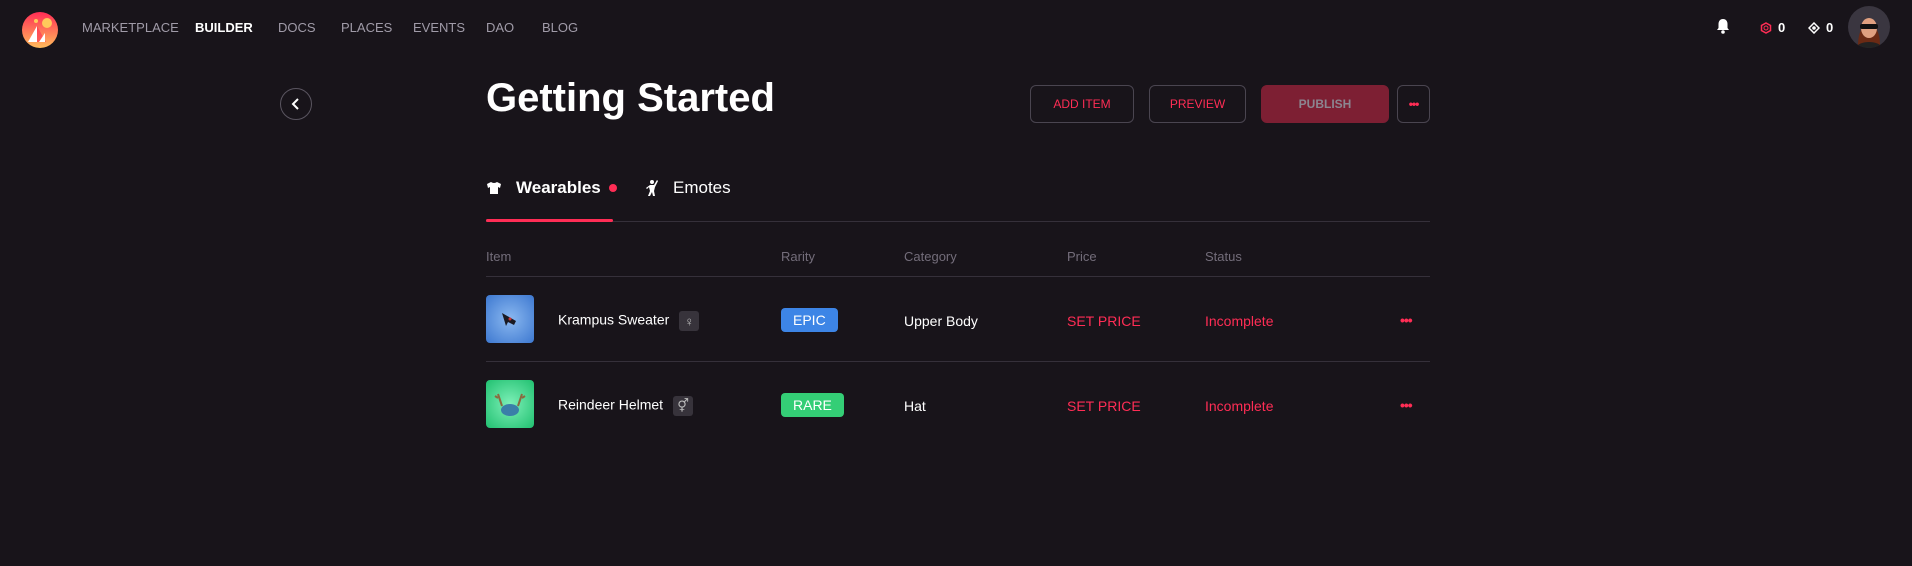 This screenshot has height=566, width=1912. What do you see at coordinates (500, 27) in the screenshot?
I see `nav-dao: DAO` at bounding box center [500, 27].